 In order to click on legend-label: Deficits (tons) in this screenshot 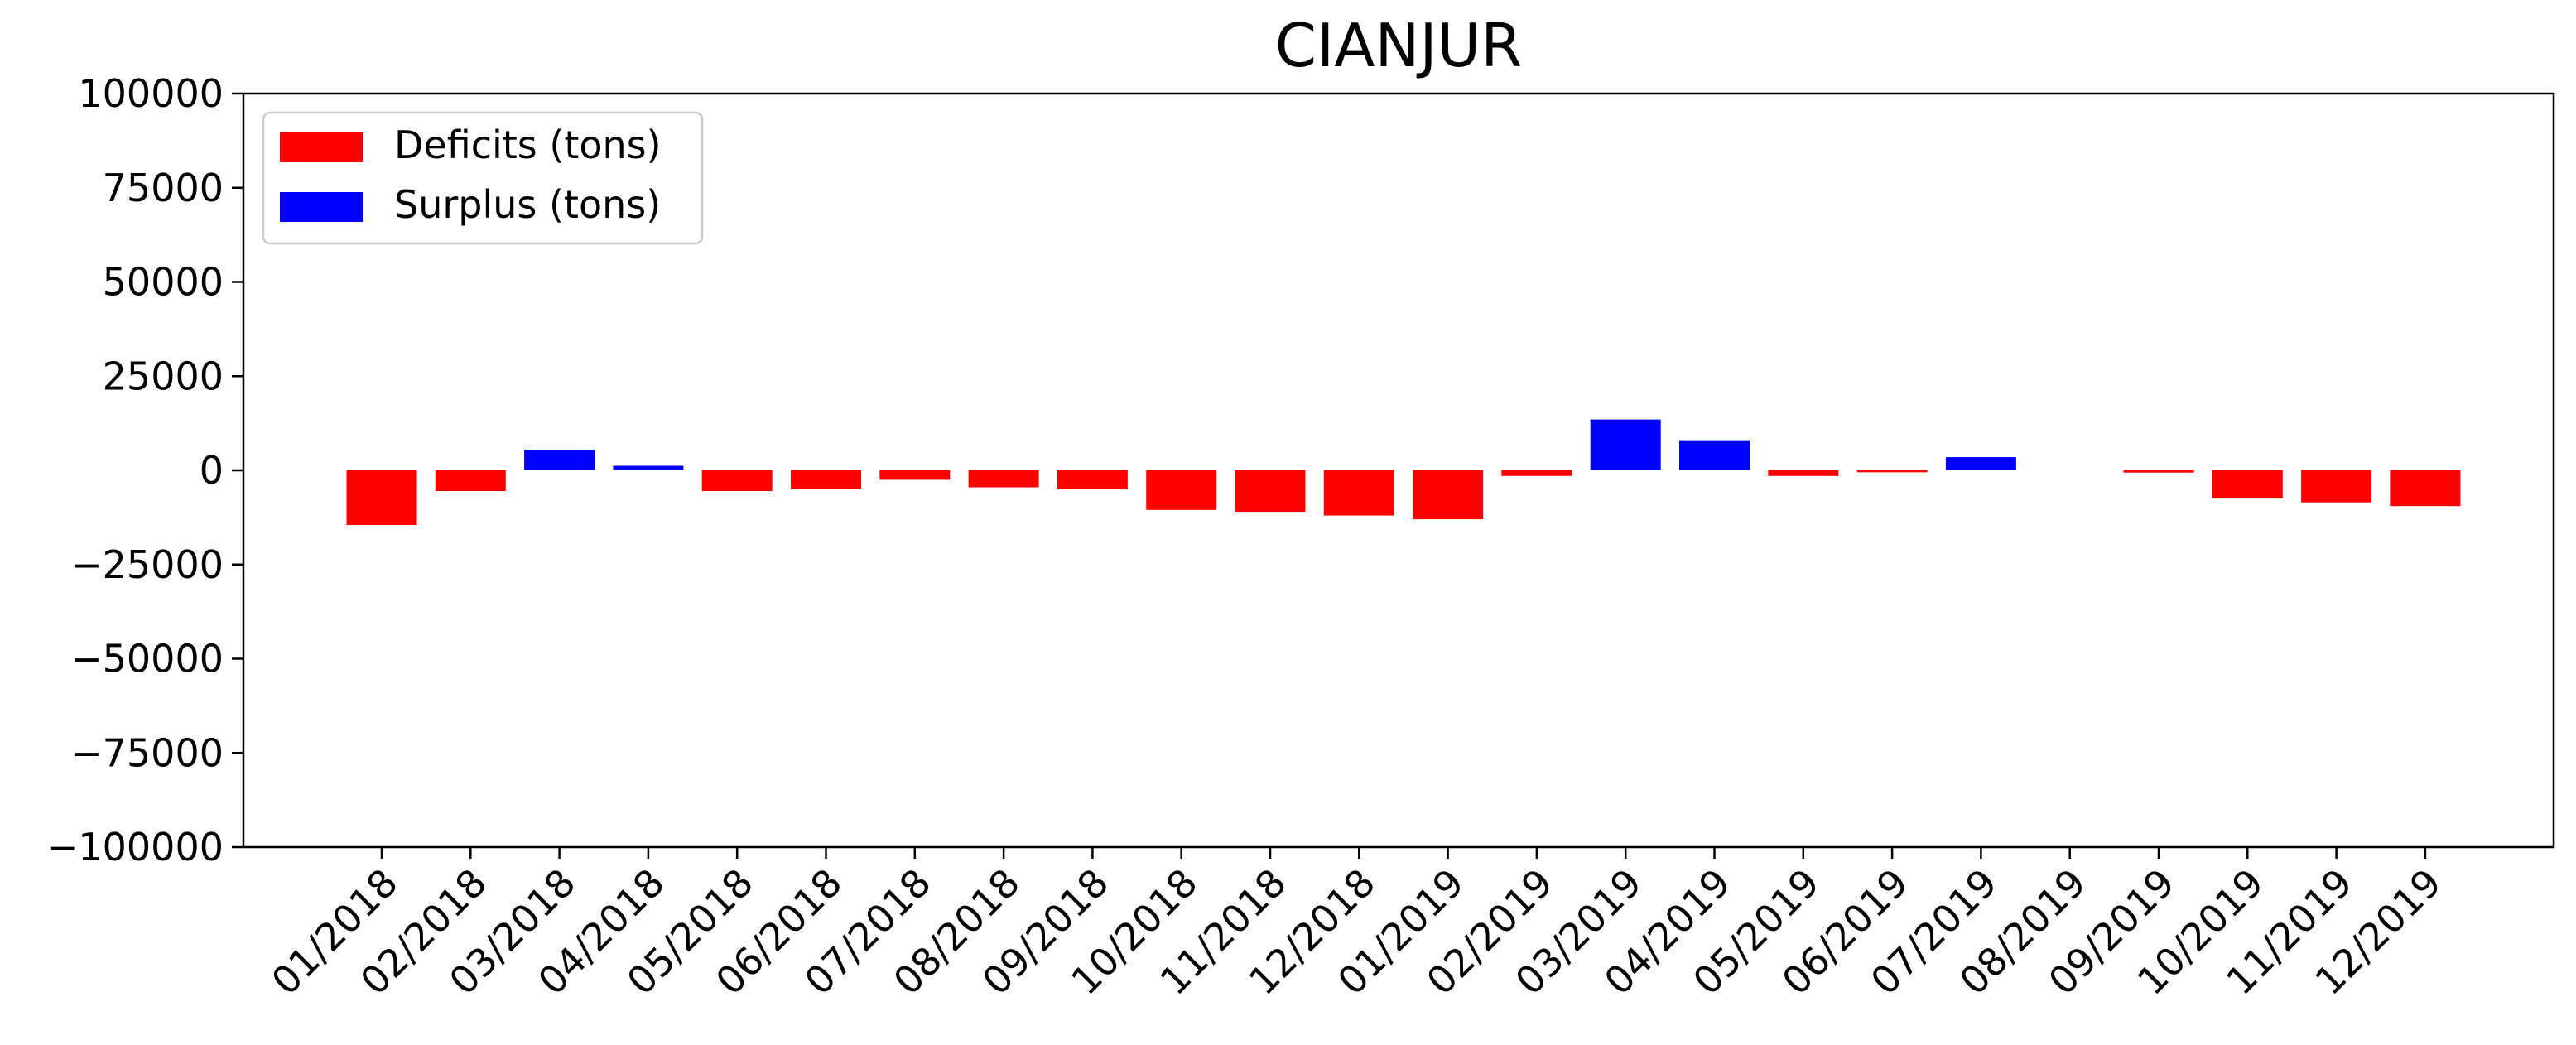, I will do `click(528, 145)`.